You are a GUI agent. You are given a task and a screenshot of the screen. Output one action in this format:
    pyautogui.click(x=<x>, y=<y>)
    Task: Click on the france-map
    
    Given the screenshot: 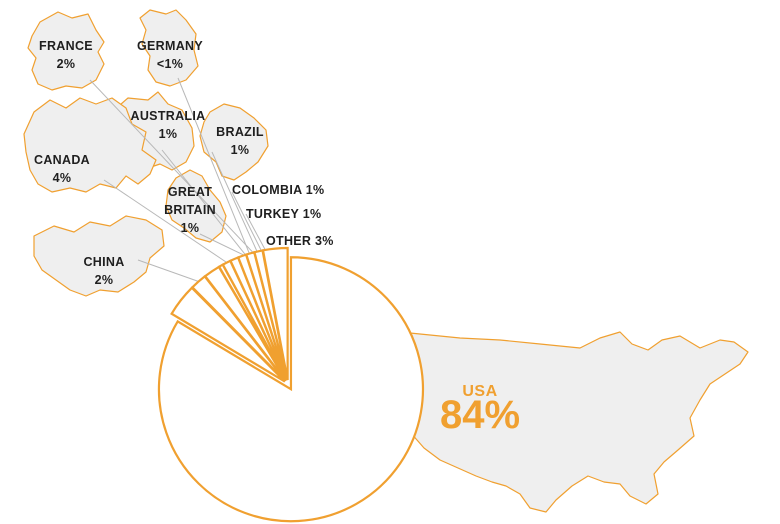 What is the action you would take?
    pyautogui.click(x=66, y=51)
    